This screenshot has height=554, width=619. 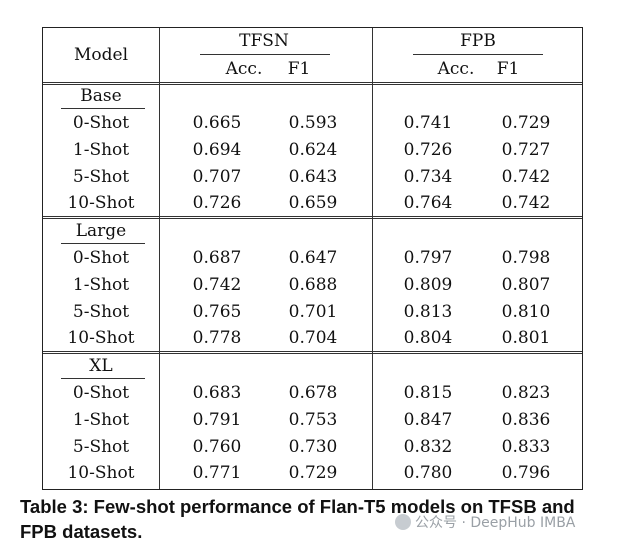 What do you see at coordinates (313, 123) in the screenshot?
I see `table-cell: 0.593` at bounding box center [313, 123].